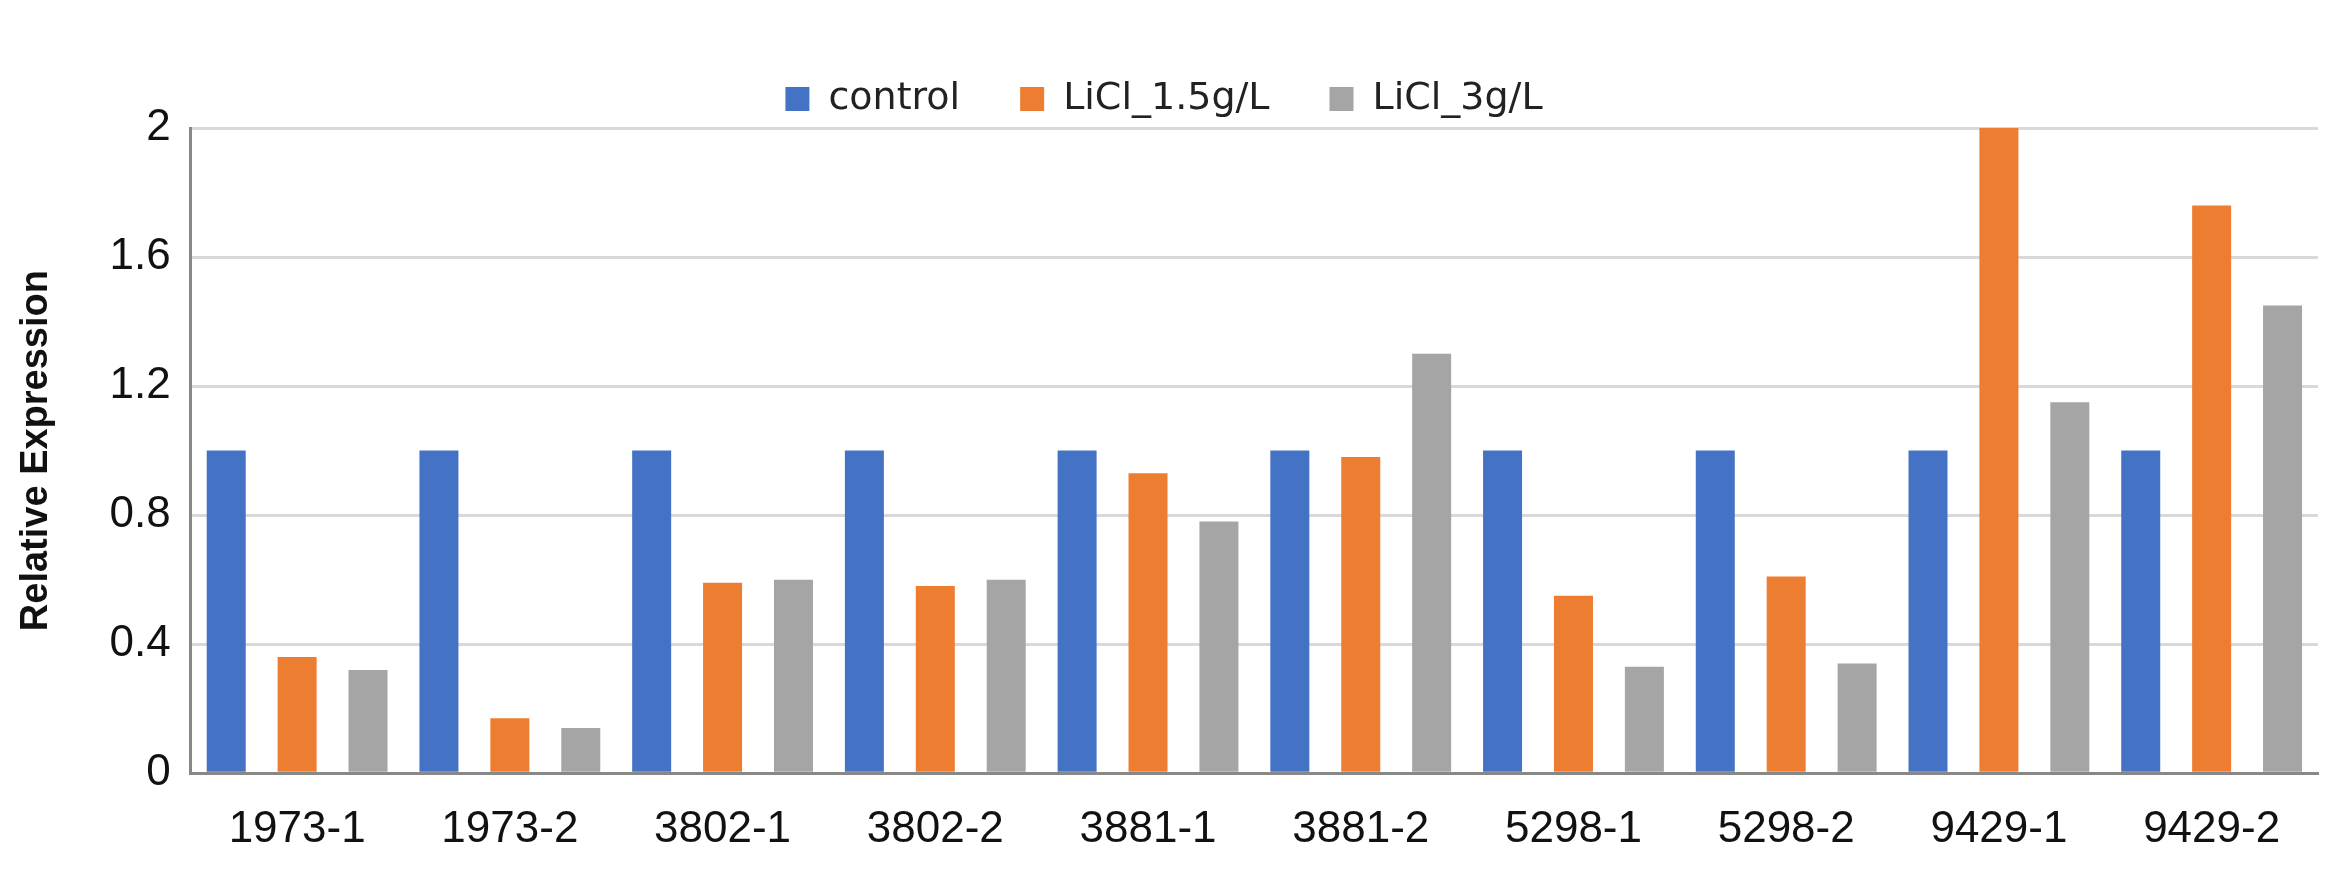  Describe the element at coordinates (158, 125) in the screenshot. I see `y-tick-label: 2` at that location.